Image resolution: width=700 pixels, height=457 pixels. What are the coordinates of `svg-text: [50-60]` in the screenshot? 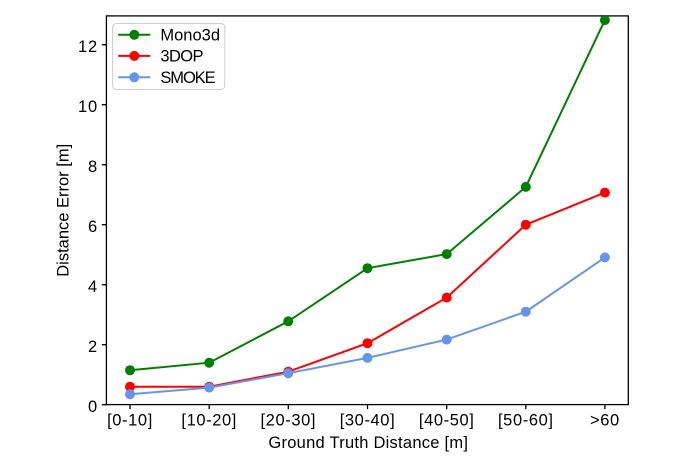 It's located at (526, 421).